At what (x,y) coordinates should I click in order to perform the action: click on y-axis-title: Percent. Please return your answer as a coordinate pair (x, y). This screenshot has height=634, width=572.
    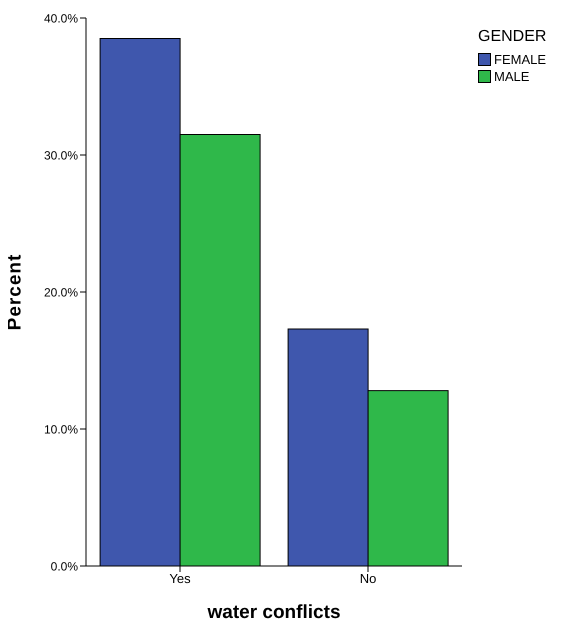
    Looking at the image, I should click on (15, 292).